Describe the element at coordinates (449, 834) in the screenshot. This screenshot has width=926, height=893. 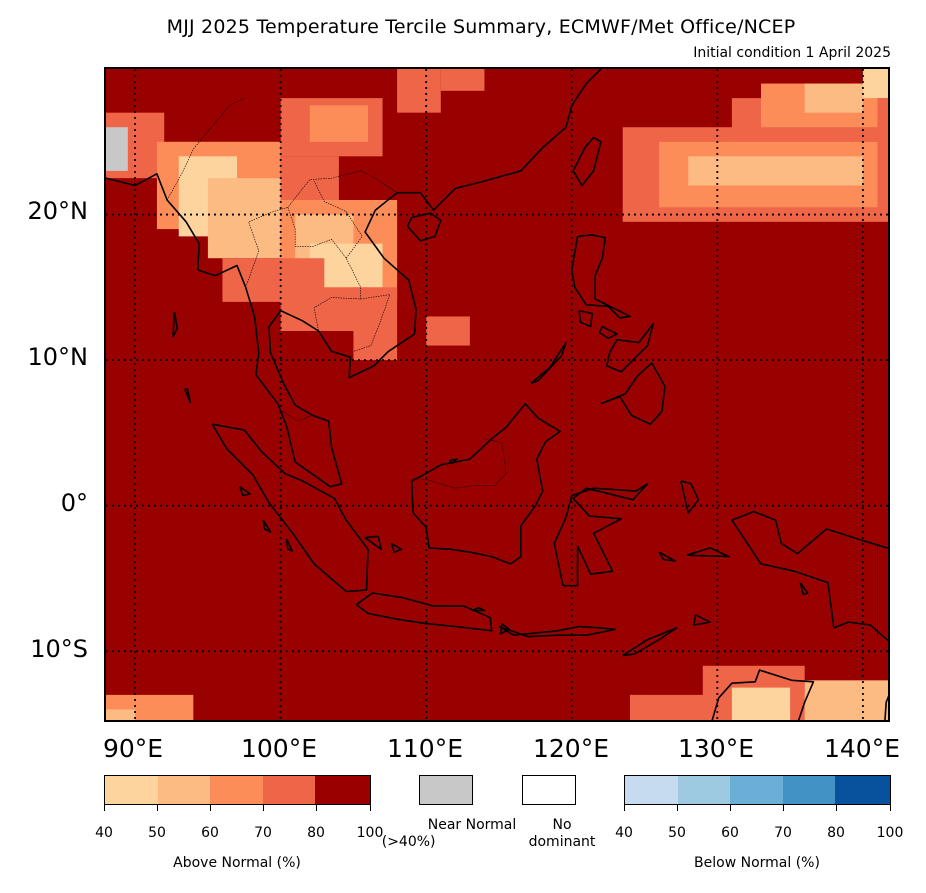
I see `near-normal-label: Near Normal (>40%)` at that location.